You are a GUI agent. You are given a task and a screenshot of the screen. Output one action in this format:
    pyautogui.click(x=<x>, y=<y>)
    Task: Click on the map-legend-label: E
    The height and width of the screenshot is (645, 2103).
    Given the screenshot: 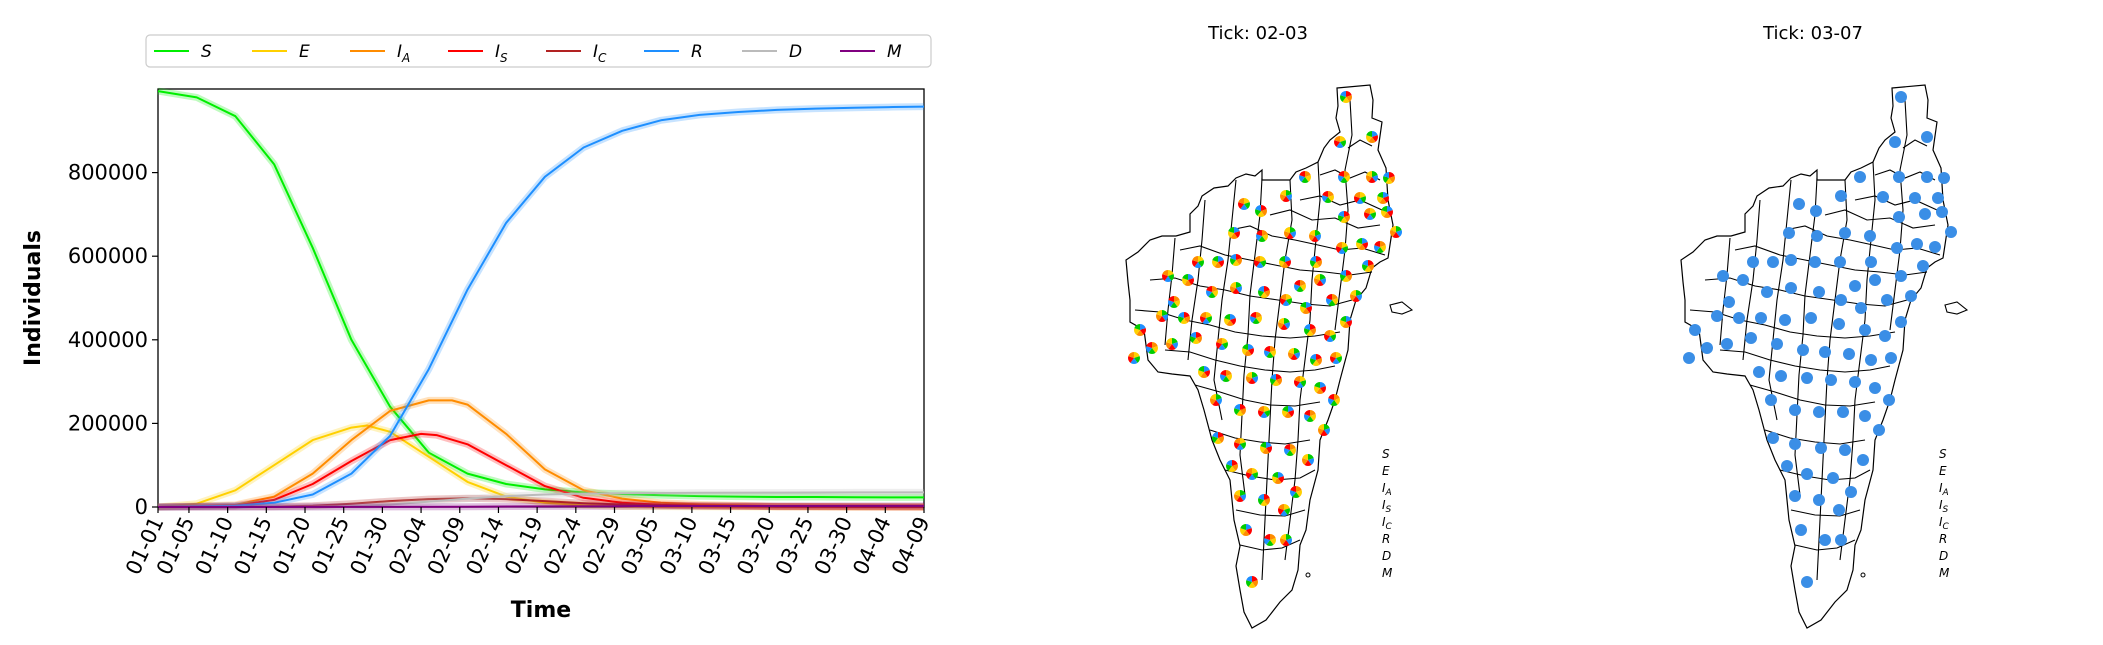 What is the action you would take?
    pyautogui.click(x=1943, y=471)
    